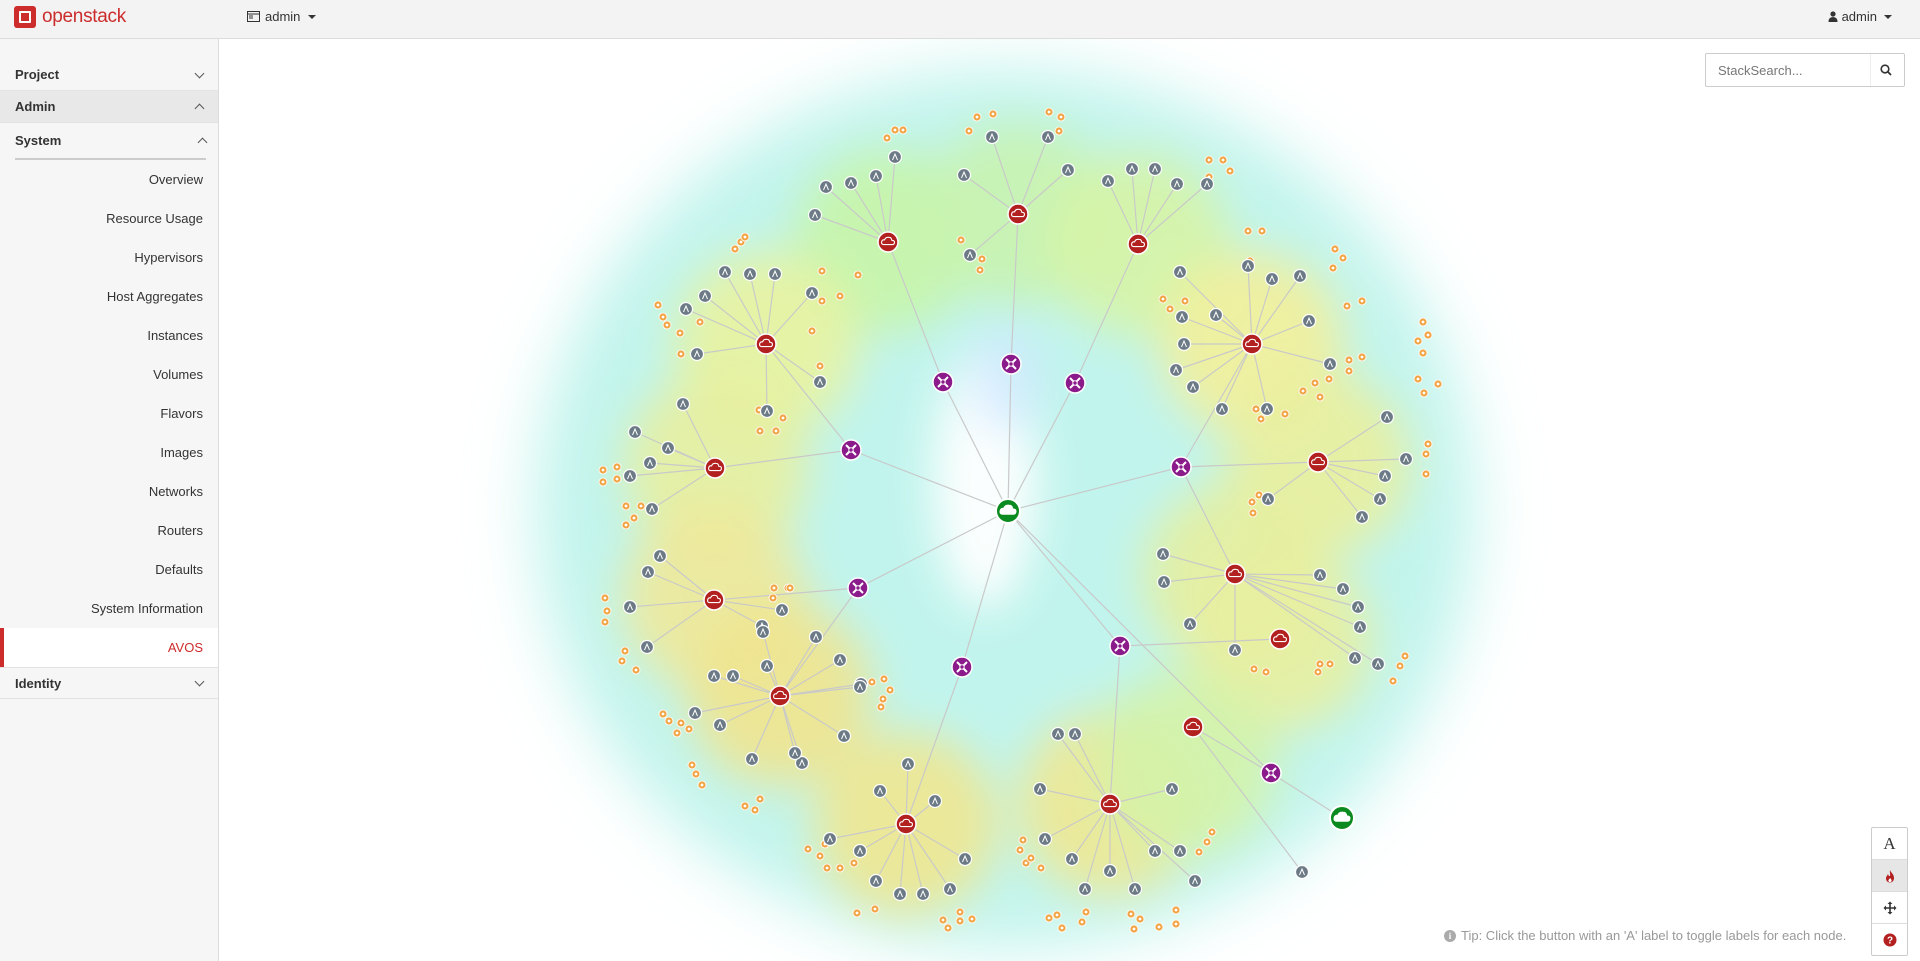  What do you see at coordinates (109, 107) in the screenshot?
I see `sidebar-section-admin: Admin` at bounding box center [109, 107].